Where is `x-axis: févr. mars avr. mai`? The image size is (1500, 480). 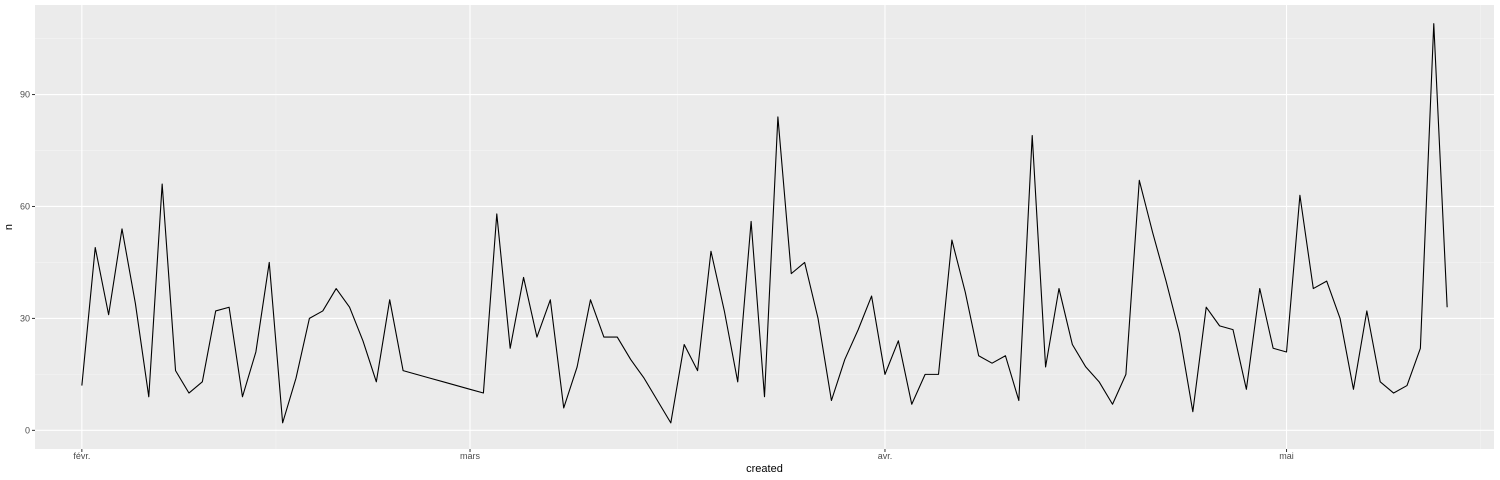 x-axis: févr. mars avr. mai is located at coordinates (683, 455).